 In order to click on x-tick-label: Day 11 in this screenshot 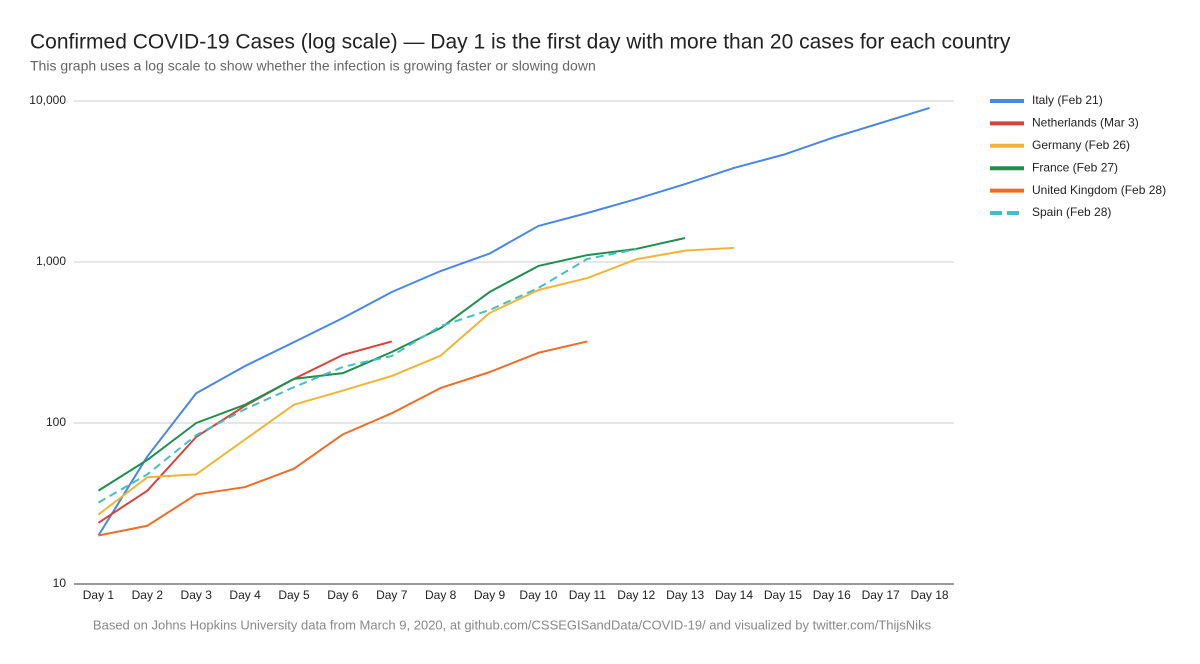, I will do `click(587, 595)`.